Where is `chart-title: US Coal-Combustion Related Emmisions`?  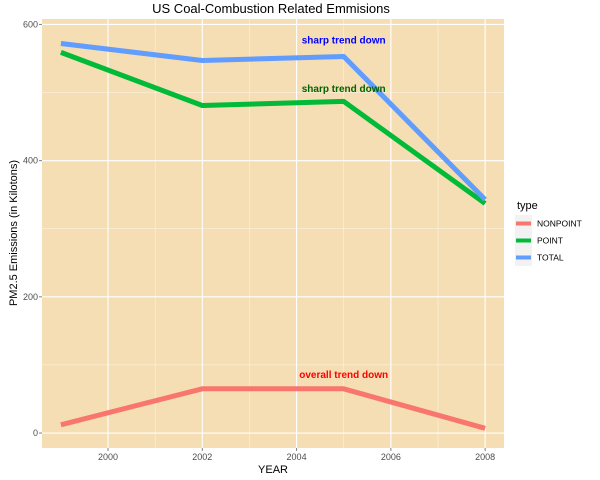 chart-title: US Coal-Combustion Related Emmisions is located at coordinates (271, 8).